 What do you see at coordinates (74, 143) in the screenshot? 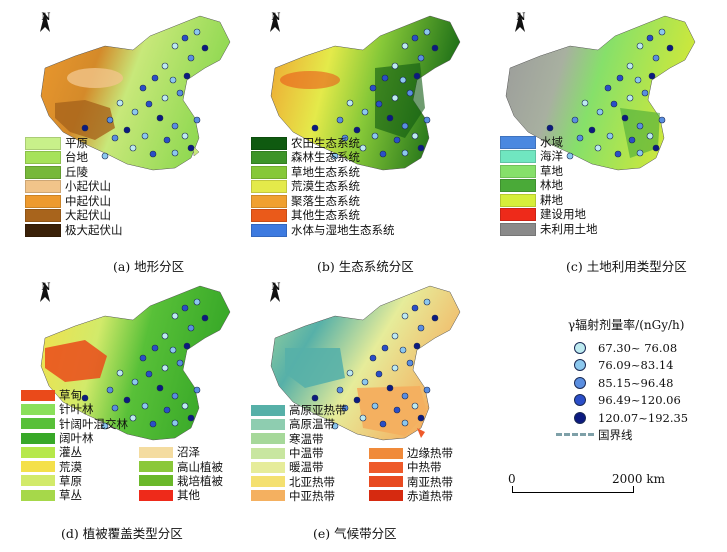
I see `legend-item: 平原` at bounding box center [74, 143].